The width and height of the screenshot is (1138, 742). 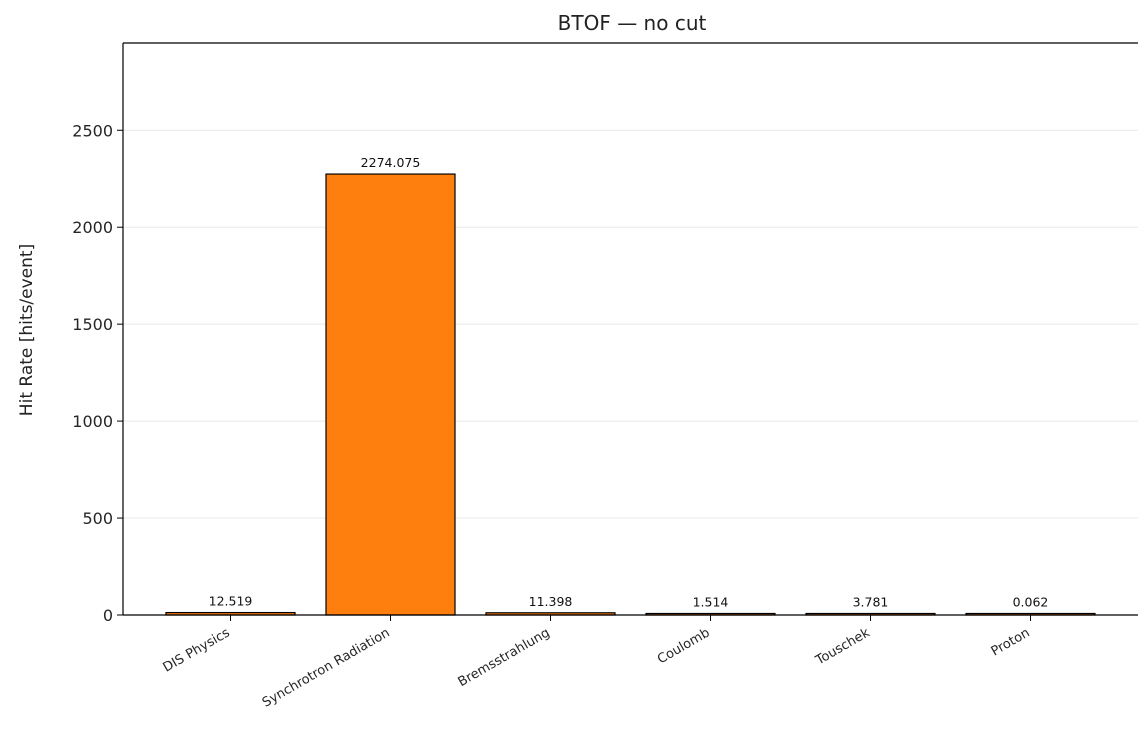 I want to click on y-tick-label: 2000, so click(x=92, y=227).